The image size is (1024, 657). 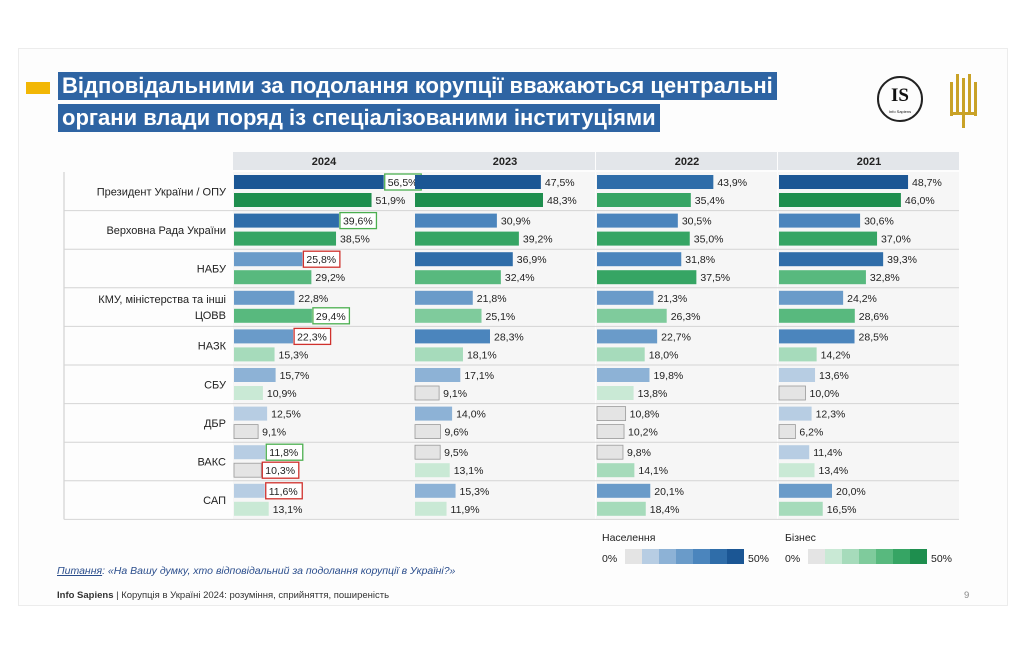 What do you see at coordinates (471, 415) in the screenshot?
I see `bar-value-label: 14,0%` at bounding box center [471, 415].